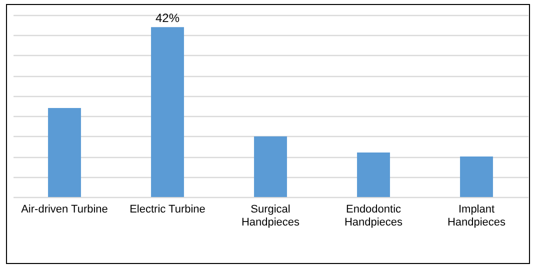 The width and height of the screenshot is (538, 272). What do you see at coordinates (270, 216) in the screenshot?
I see `x-tick-label: Surgical Handpieces` at bounding box center [270, 216].